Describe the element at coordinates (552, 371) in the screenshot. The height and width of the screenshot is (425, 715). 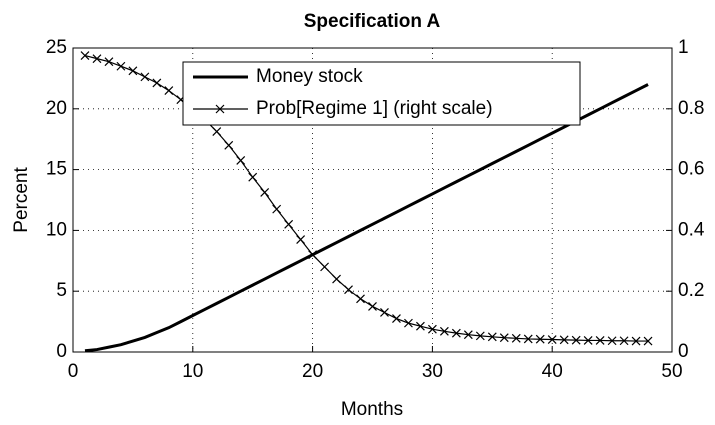
I see `x-tick-label: 40` at that location.